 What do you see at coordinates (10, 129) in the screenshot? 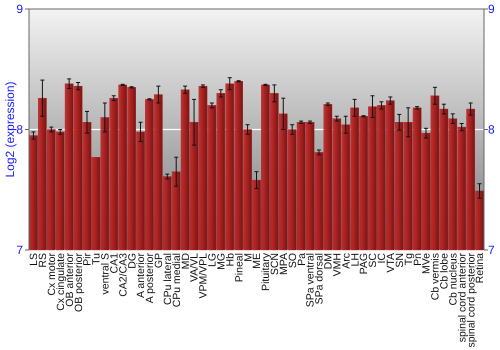
I see `y-axis-title: Log2 (expression)` at bounding box center [10, 129].